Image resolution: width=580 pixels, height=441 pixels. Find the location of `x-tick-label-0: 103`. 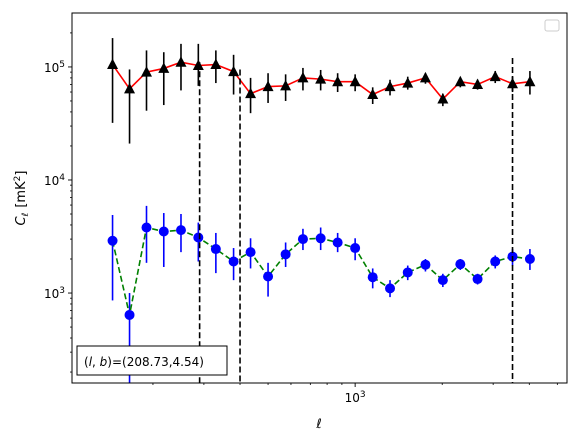

x-tick-label-0: 103 is located at coordinates (355, 397).